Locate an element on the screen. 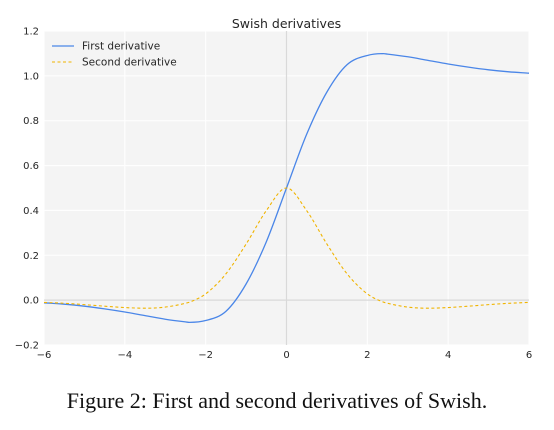  x-tick-label: −6 is located at coordinates (44, 355).